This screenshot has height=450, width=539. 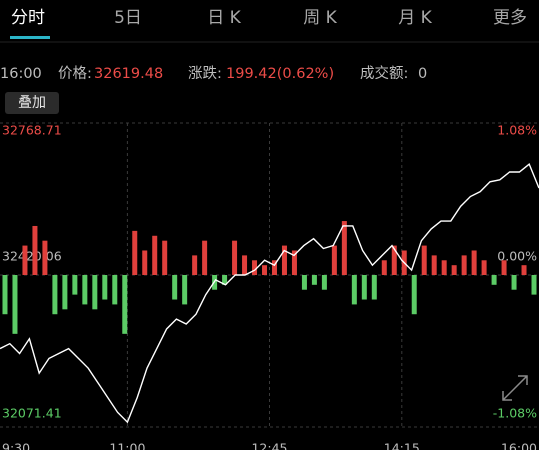 What do you see at coordinates (32, 413) in the screenshot?
I see `y-tick-label: 32071.41` at bounding box center [32, 413].